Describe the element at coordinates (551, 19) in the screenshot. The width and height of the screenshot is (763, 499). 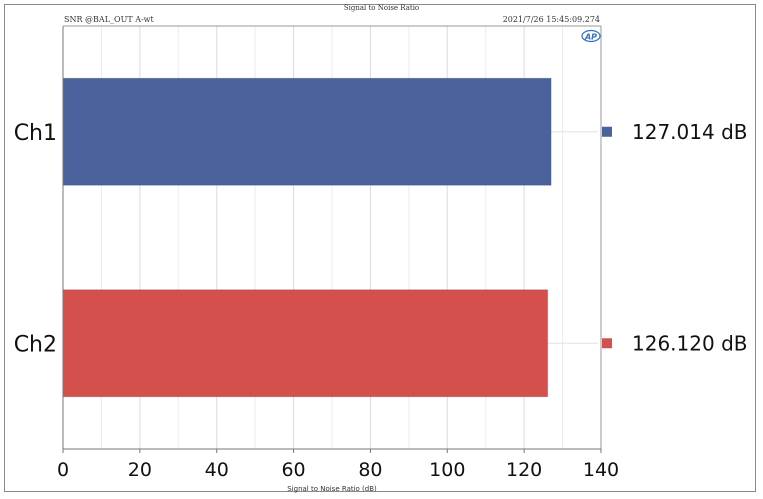
I see `timestamp: 2021/7/26 15:45:09.274` at that location.